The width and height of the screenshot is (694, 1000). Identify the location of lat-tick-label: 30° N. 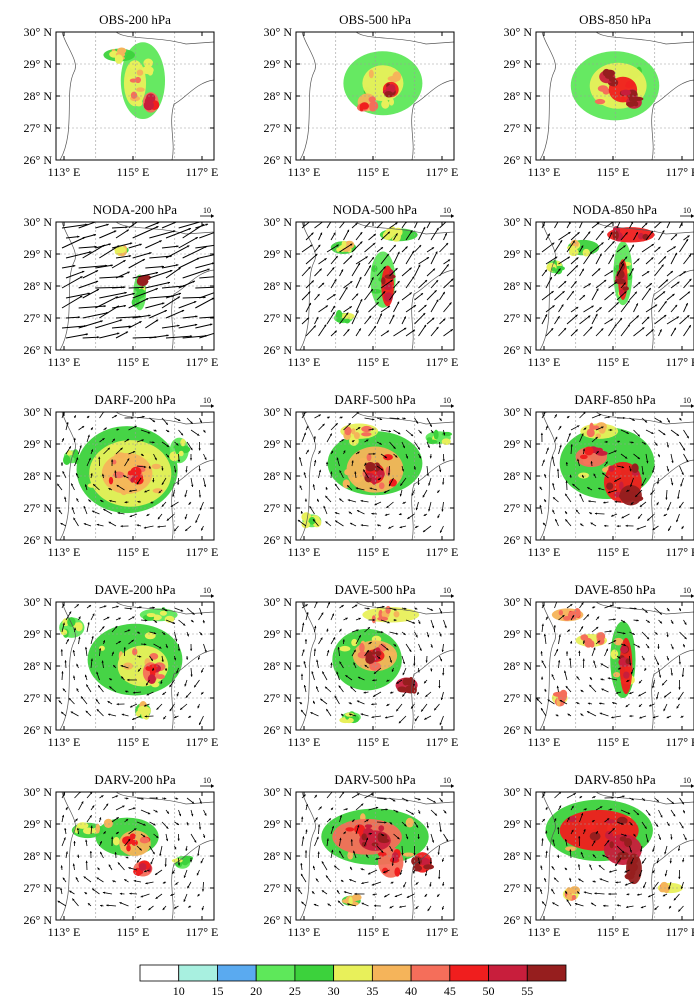
(278, 412).